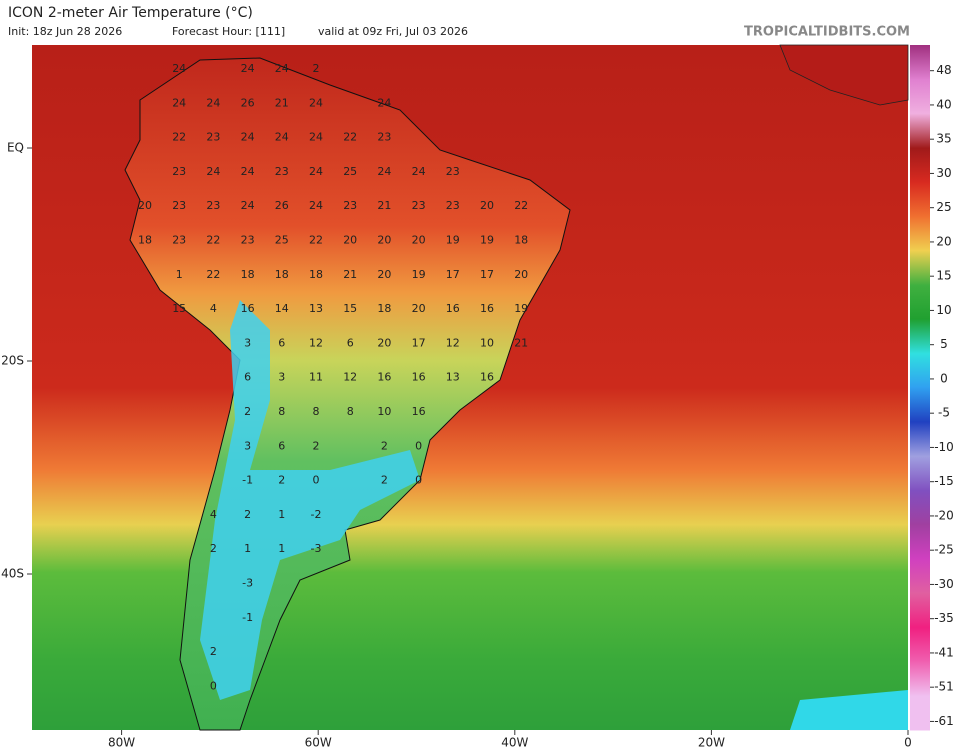 The height and width of the screenshot is (754, 960). Describe the element at coordinates (65, 31) in the screenshot. I see `init: Init: 18z Jun 28 2026` at that location.